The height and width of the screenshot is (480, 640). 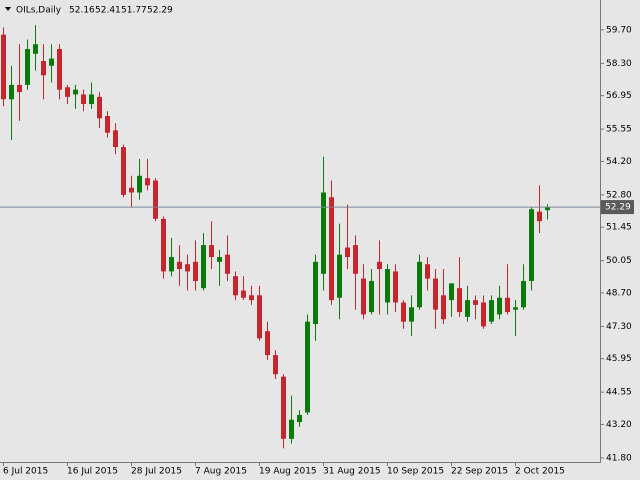 What do you see at coordinates (25, 472) in the screenshot?
I see `x-tick-label: 6 Jul 2015` at bounding box center [25, 472].